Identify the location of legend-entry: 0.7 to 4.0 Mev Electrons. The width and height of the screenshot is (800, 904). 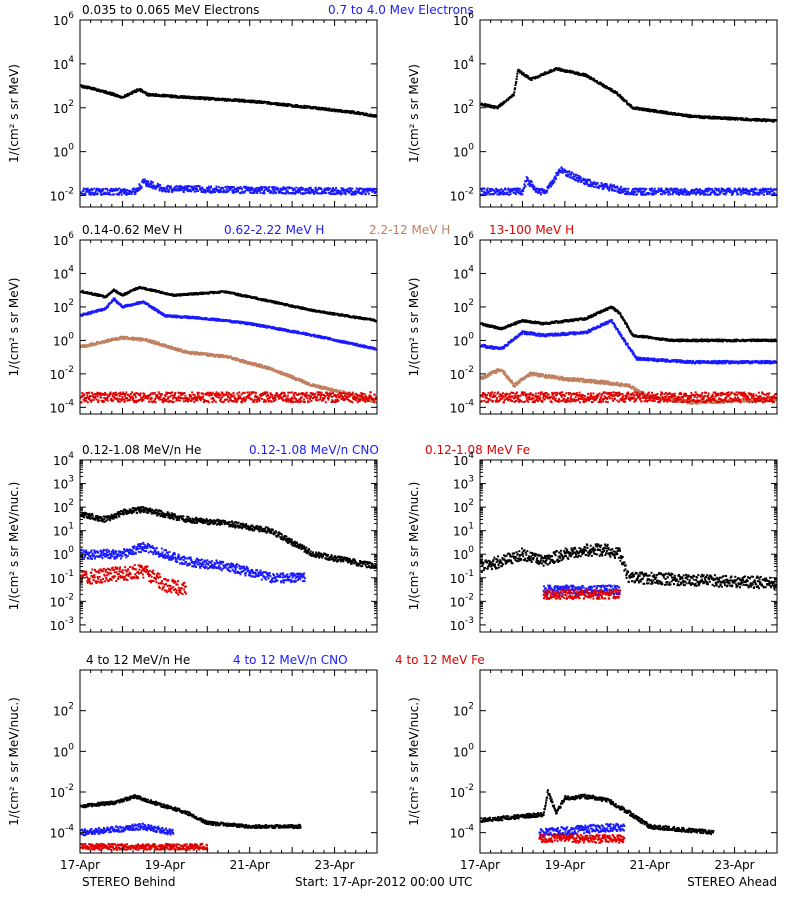
(401, 10).